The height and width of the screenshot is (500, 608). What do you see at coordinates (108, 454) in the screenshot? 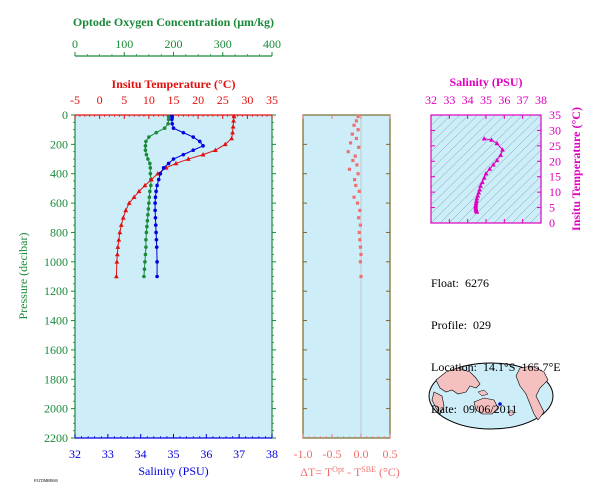
I see `salinity-tick-label: 33` at bounding box center [108, 454].